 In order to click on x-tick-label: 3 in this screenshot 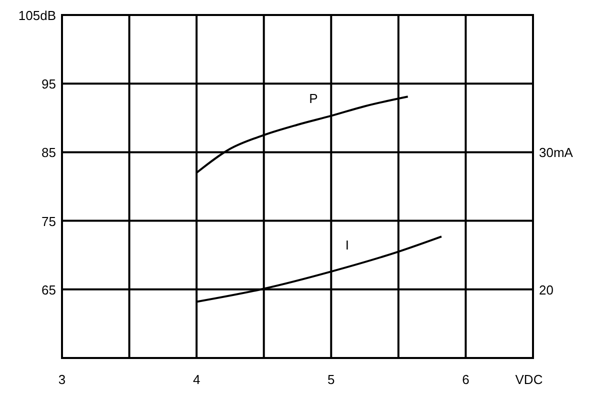, I will do `click(62, 379)`.